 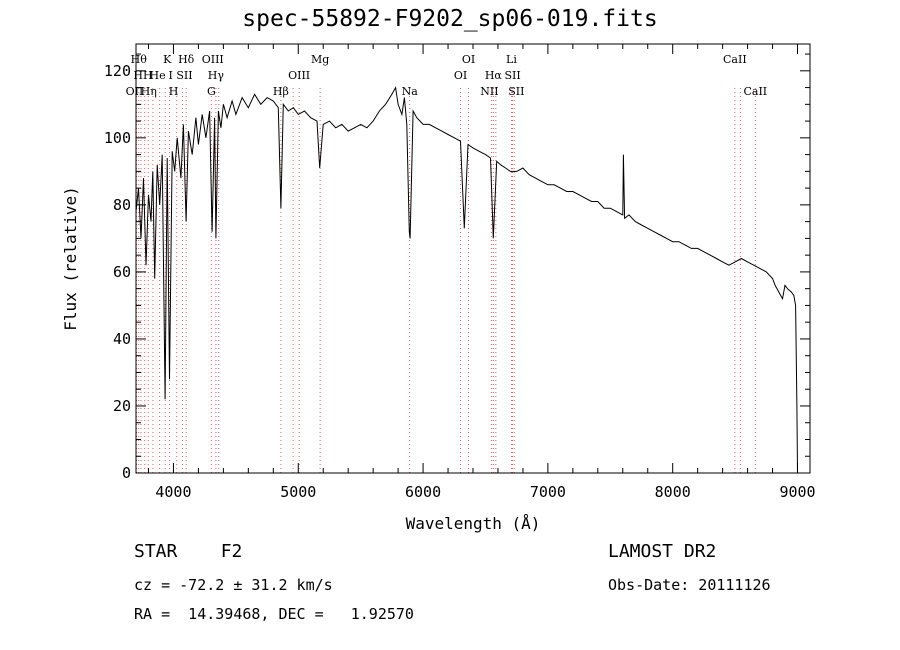 What do you see at coordinates (186, 59) in the screenshot?
I see `line-label: Hδ` at bounding box center [186, 59].